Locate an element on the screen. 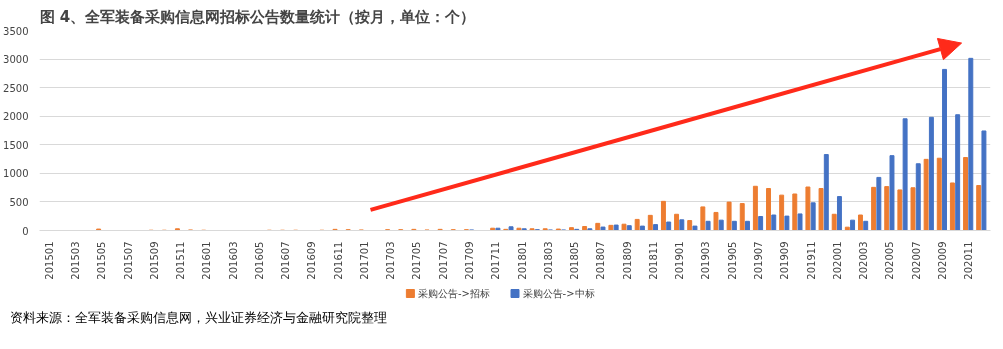 This screenshot has height=349, width=1003. x-tick-label: 201907 is located at coordinates (758, 260).